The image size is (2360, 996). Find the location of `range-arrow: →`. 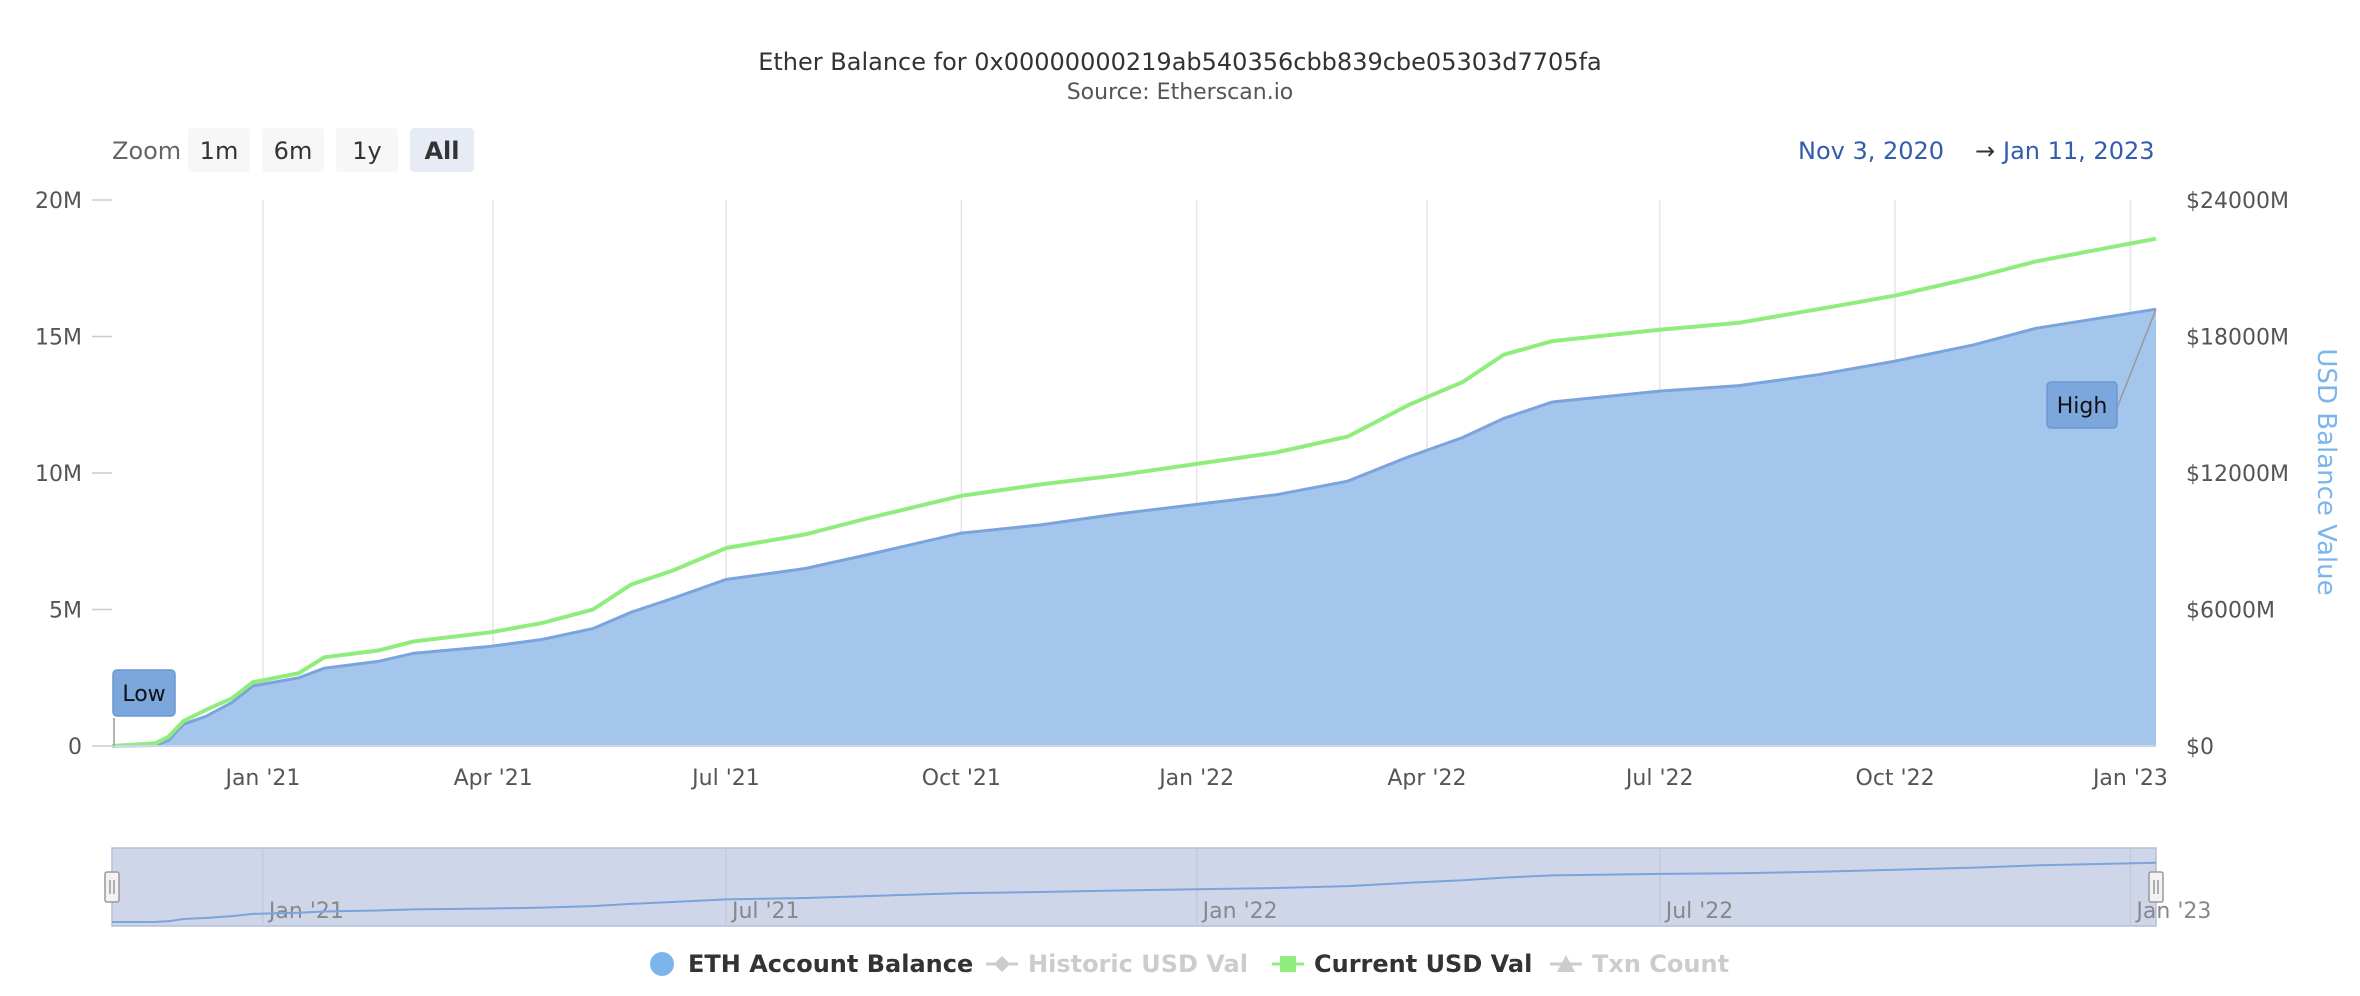

range-arrow: → is located at coordinates (1985, 151).